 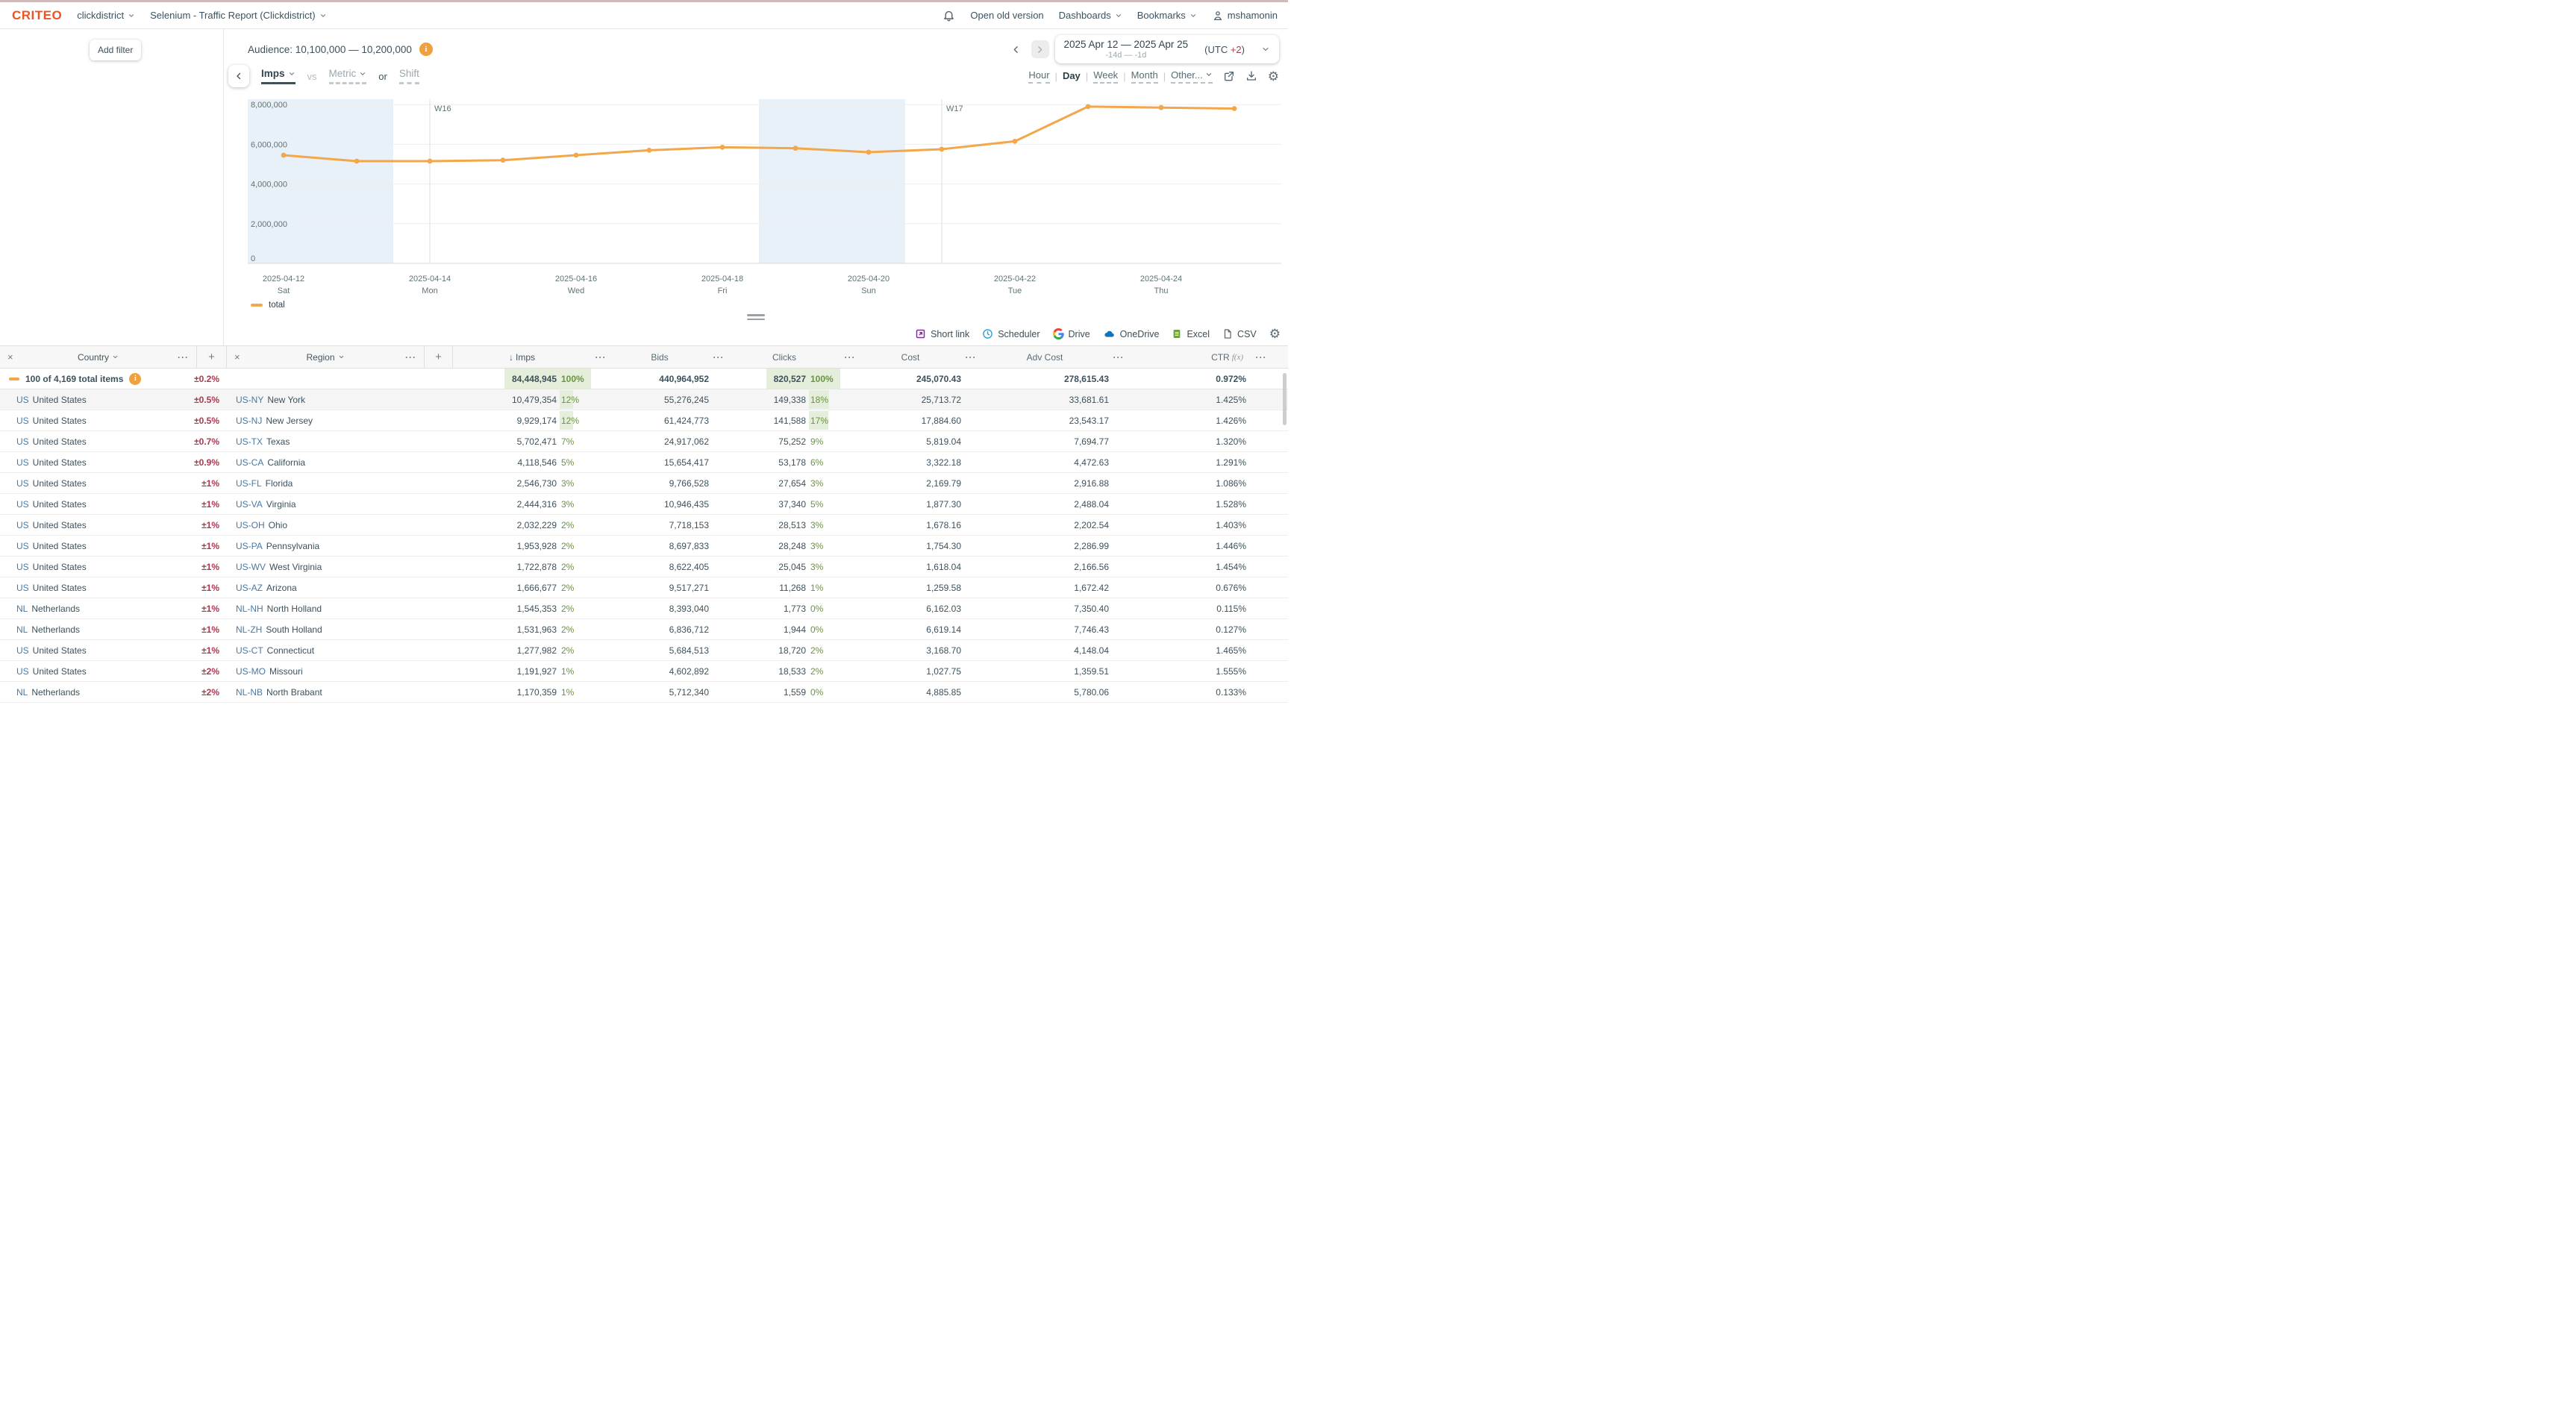 I want to click on region-code-link: US-CA, so click(x=250, y=462).